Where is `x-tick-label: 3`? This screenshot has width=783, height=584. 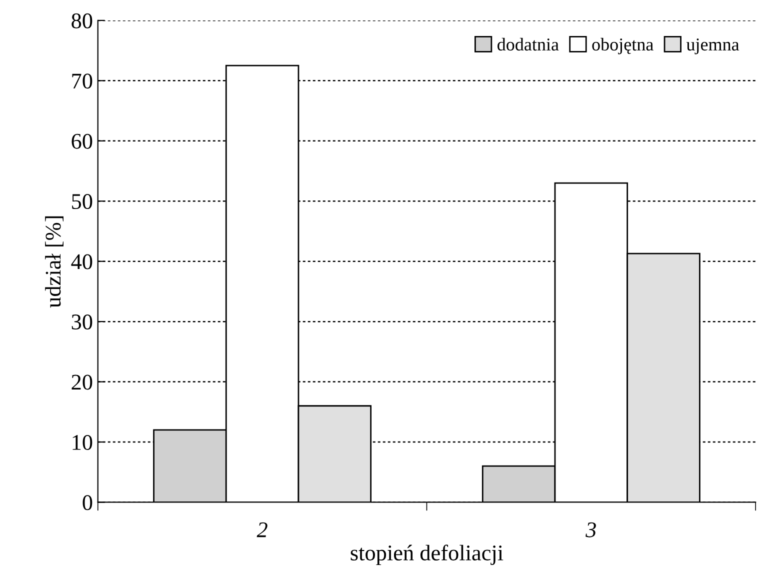
x-tick-label: 3 is located at coordinates (591, 530).